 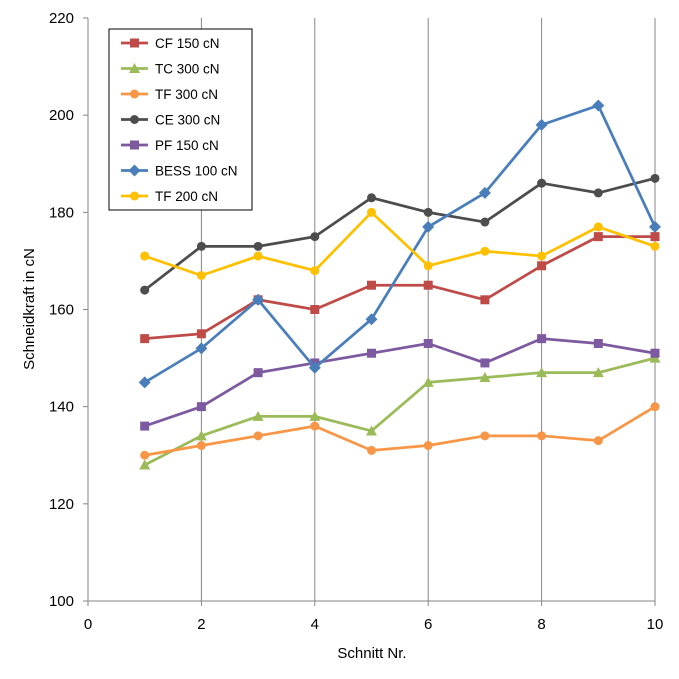 I want to click on y-tick-label: 220, so click(x=61, y=18).